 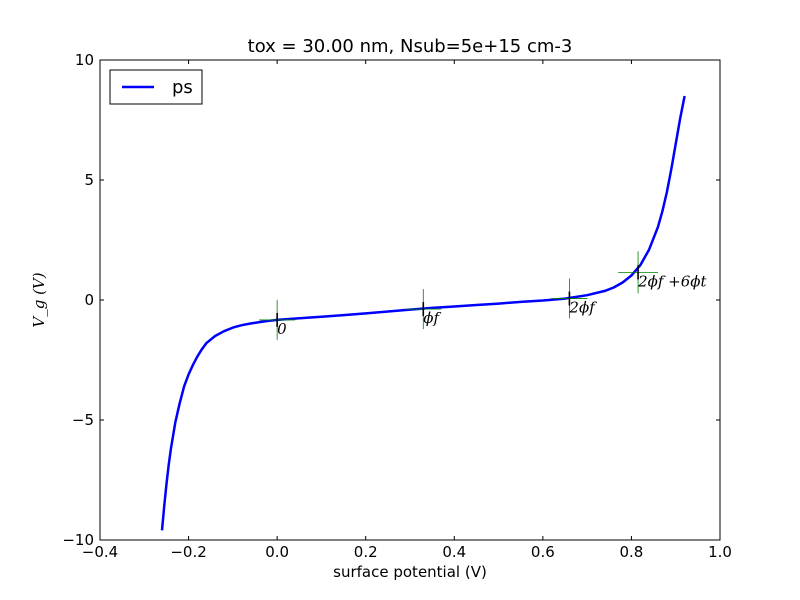 I want to click on x-tick-label: 0.2, so click(x=366, y=552).